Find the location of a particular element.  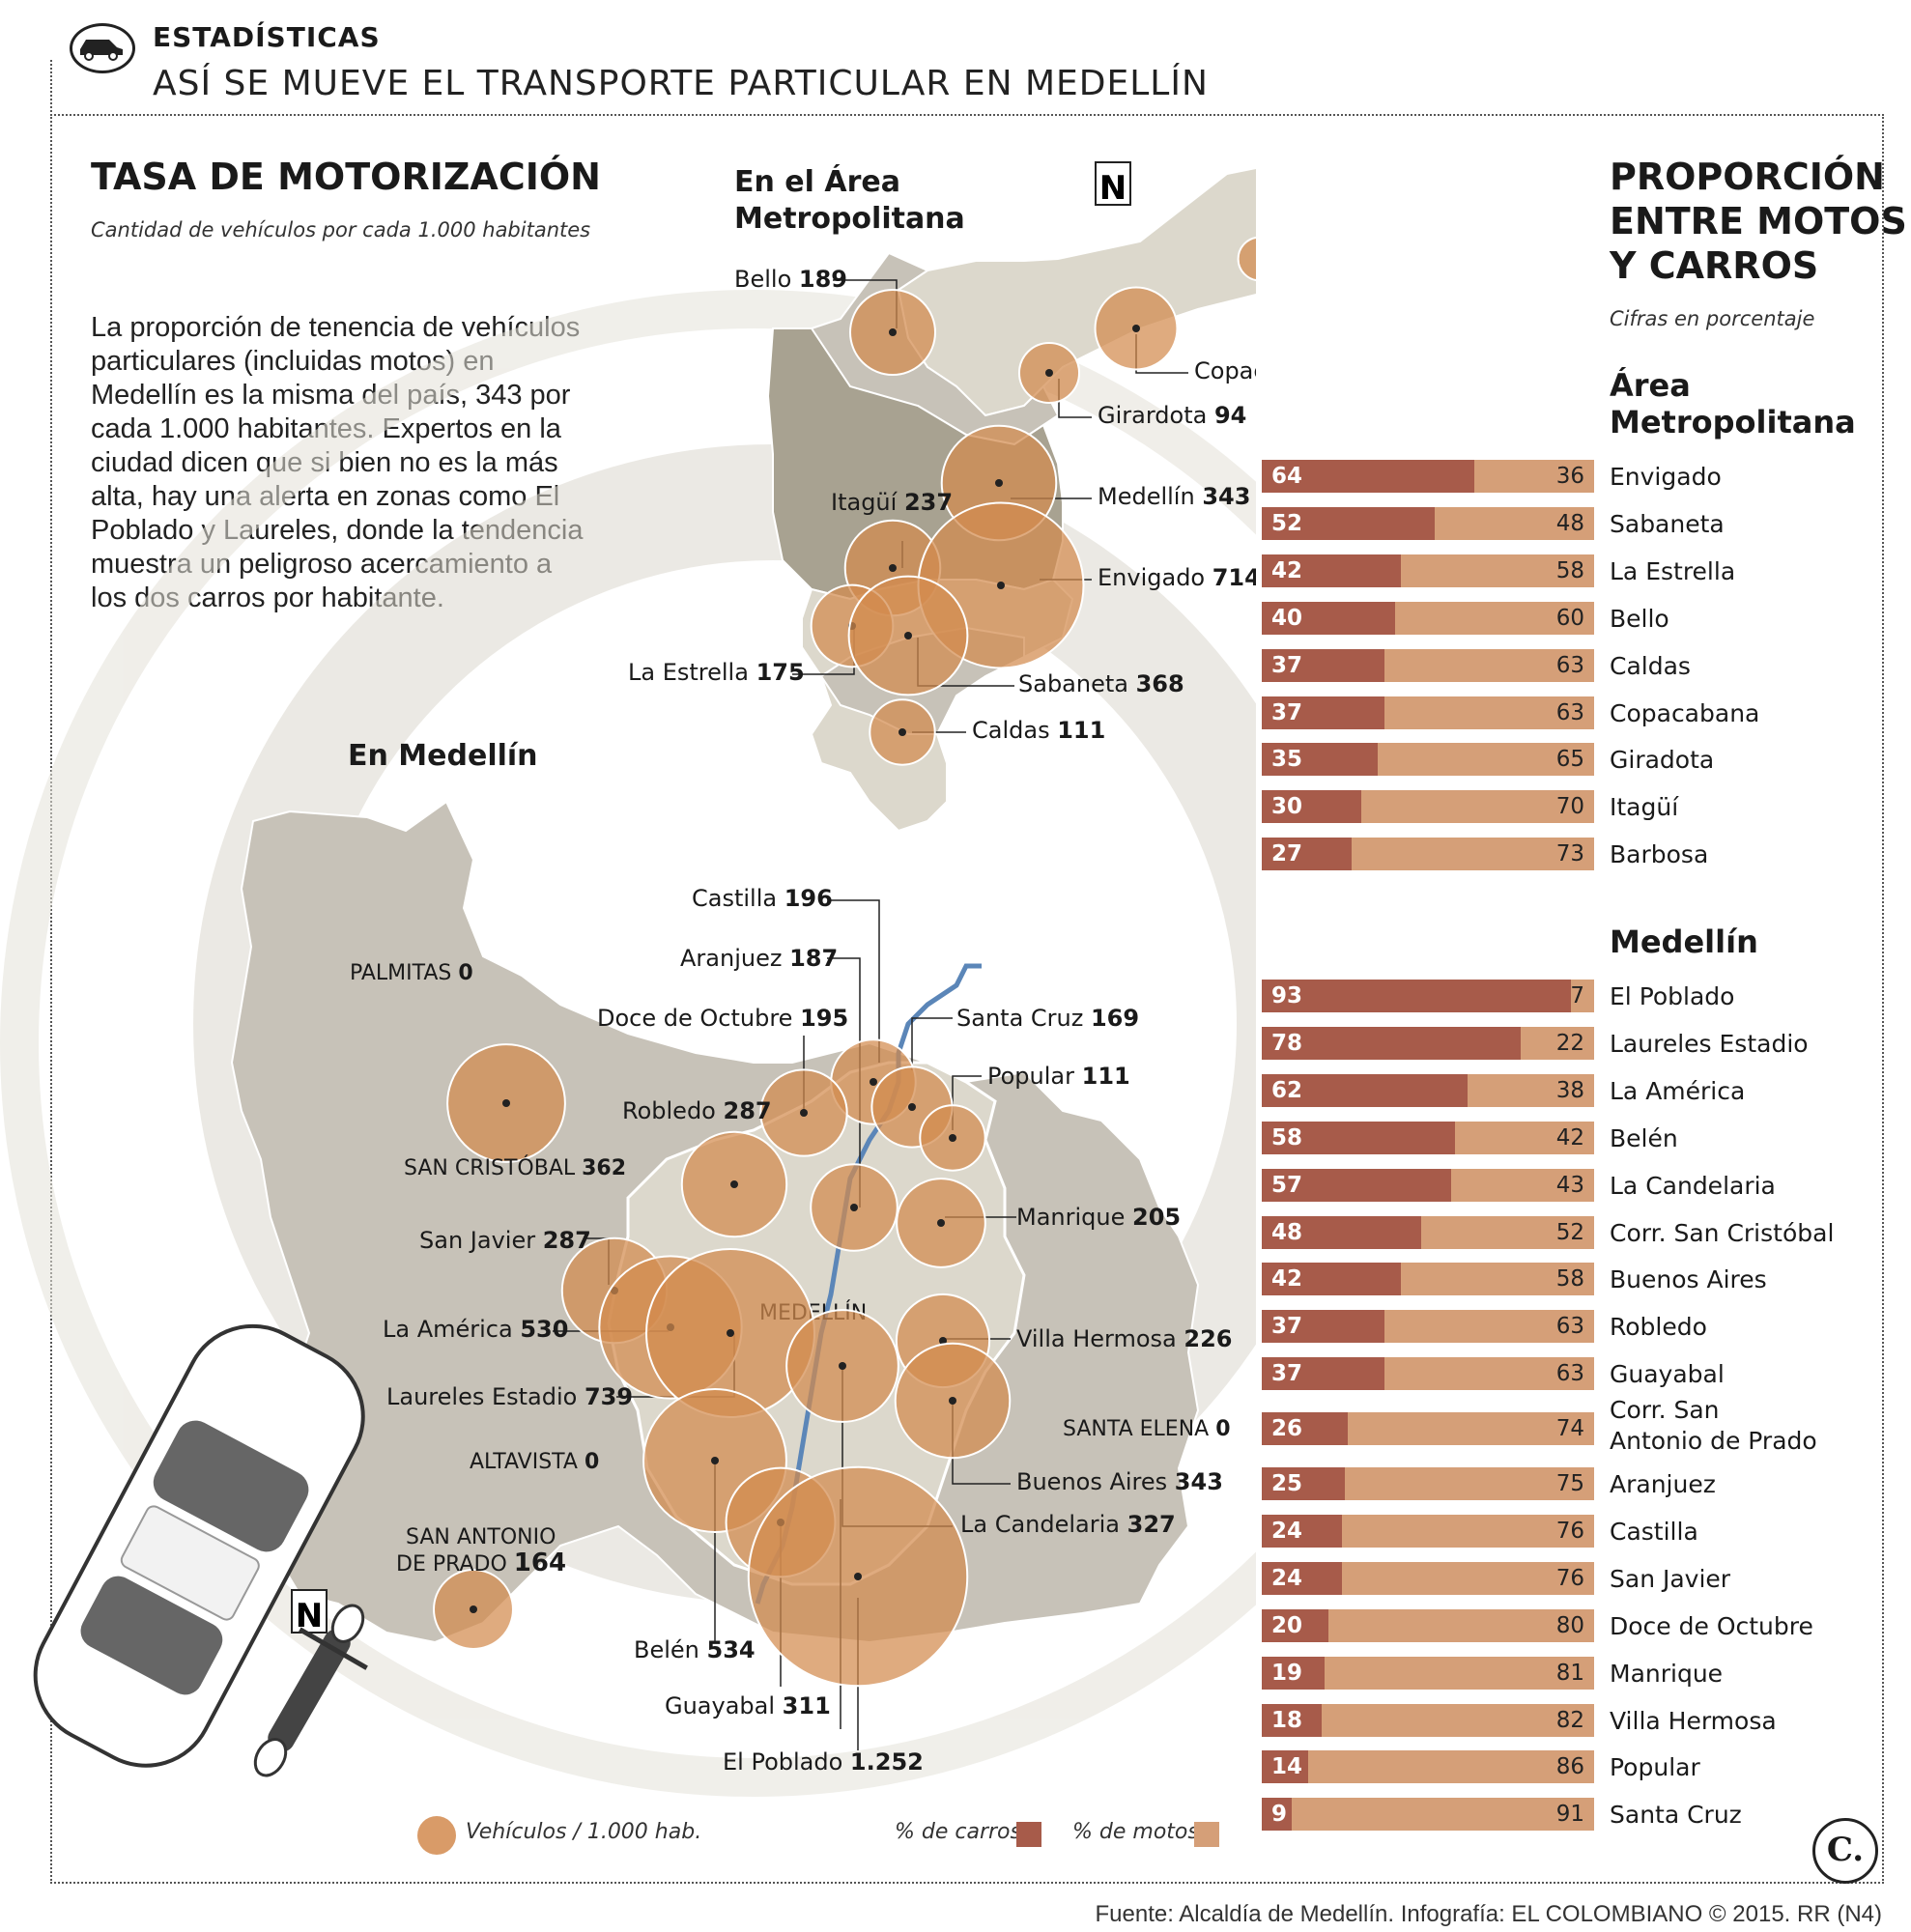

label-manrique: Manrique 205 is located at coordinates (1098, 1217).